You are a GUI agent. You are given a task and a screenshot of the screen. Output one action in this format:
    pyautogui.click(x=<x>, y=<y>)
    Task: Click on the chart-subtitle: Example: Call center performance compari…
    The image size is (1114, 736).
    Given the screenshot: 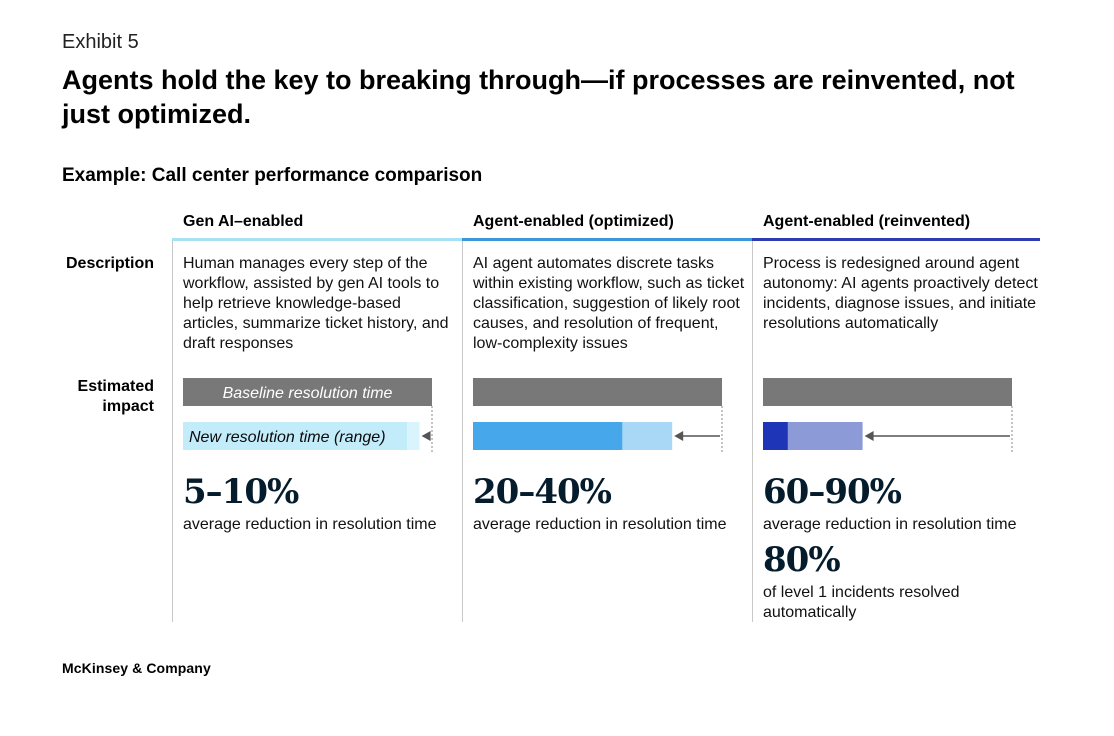 What is the action you would take?
    pyautogui.click(x=272, y=175)
    